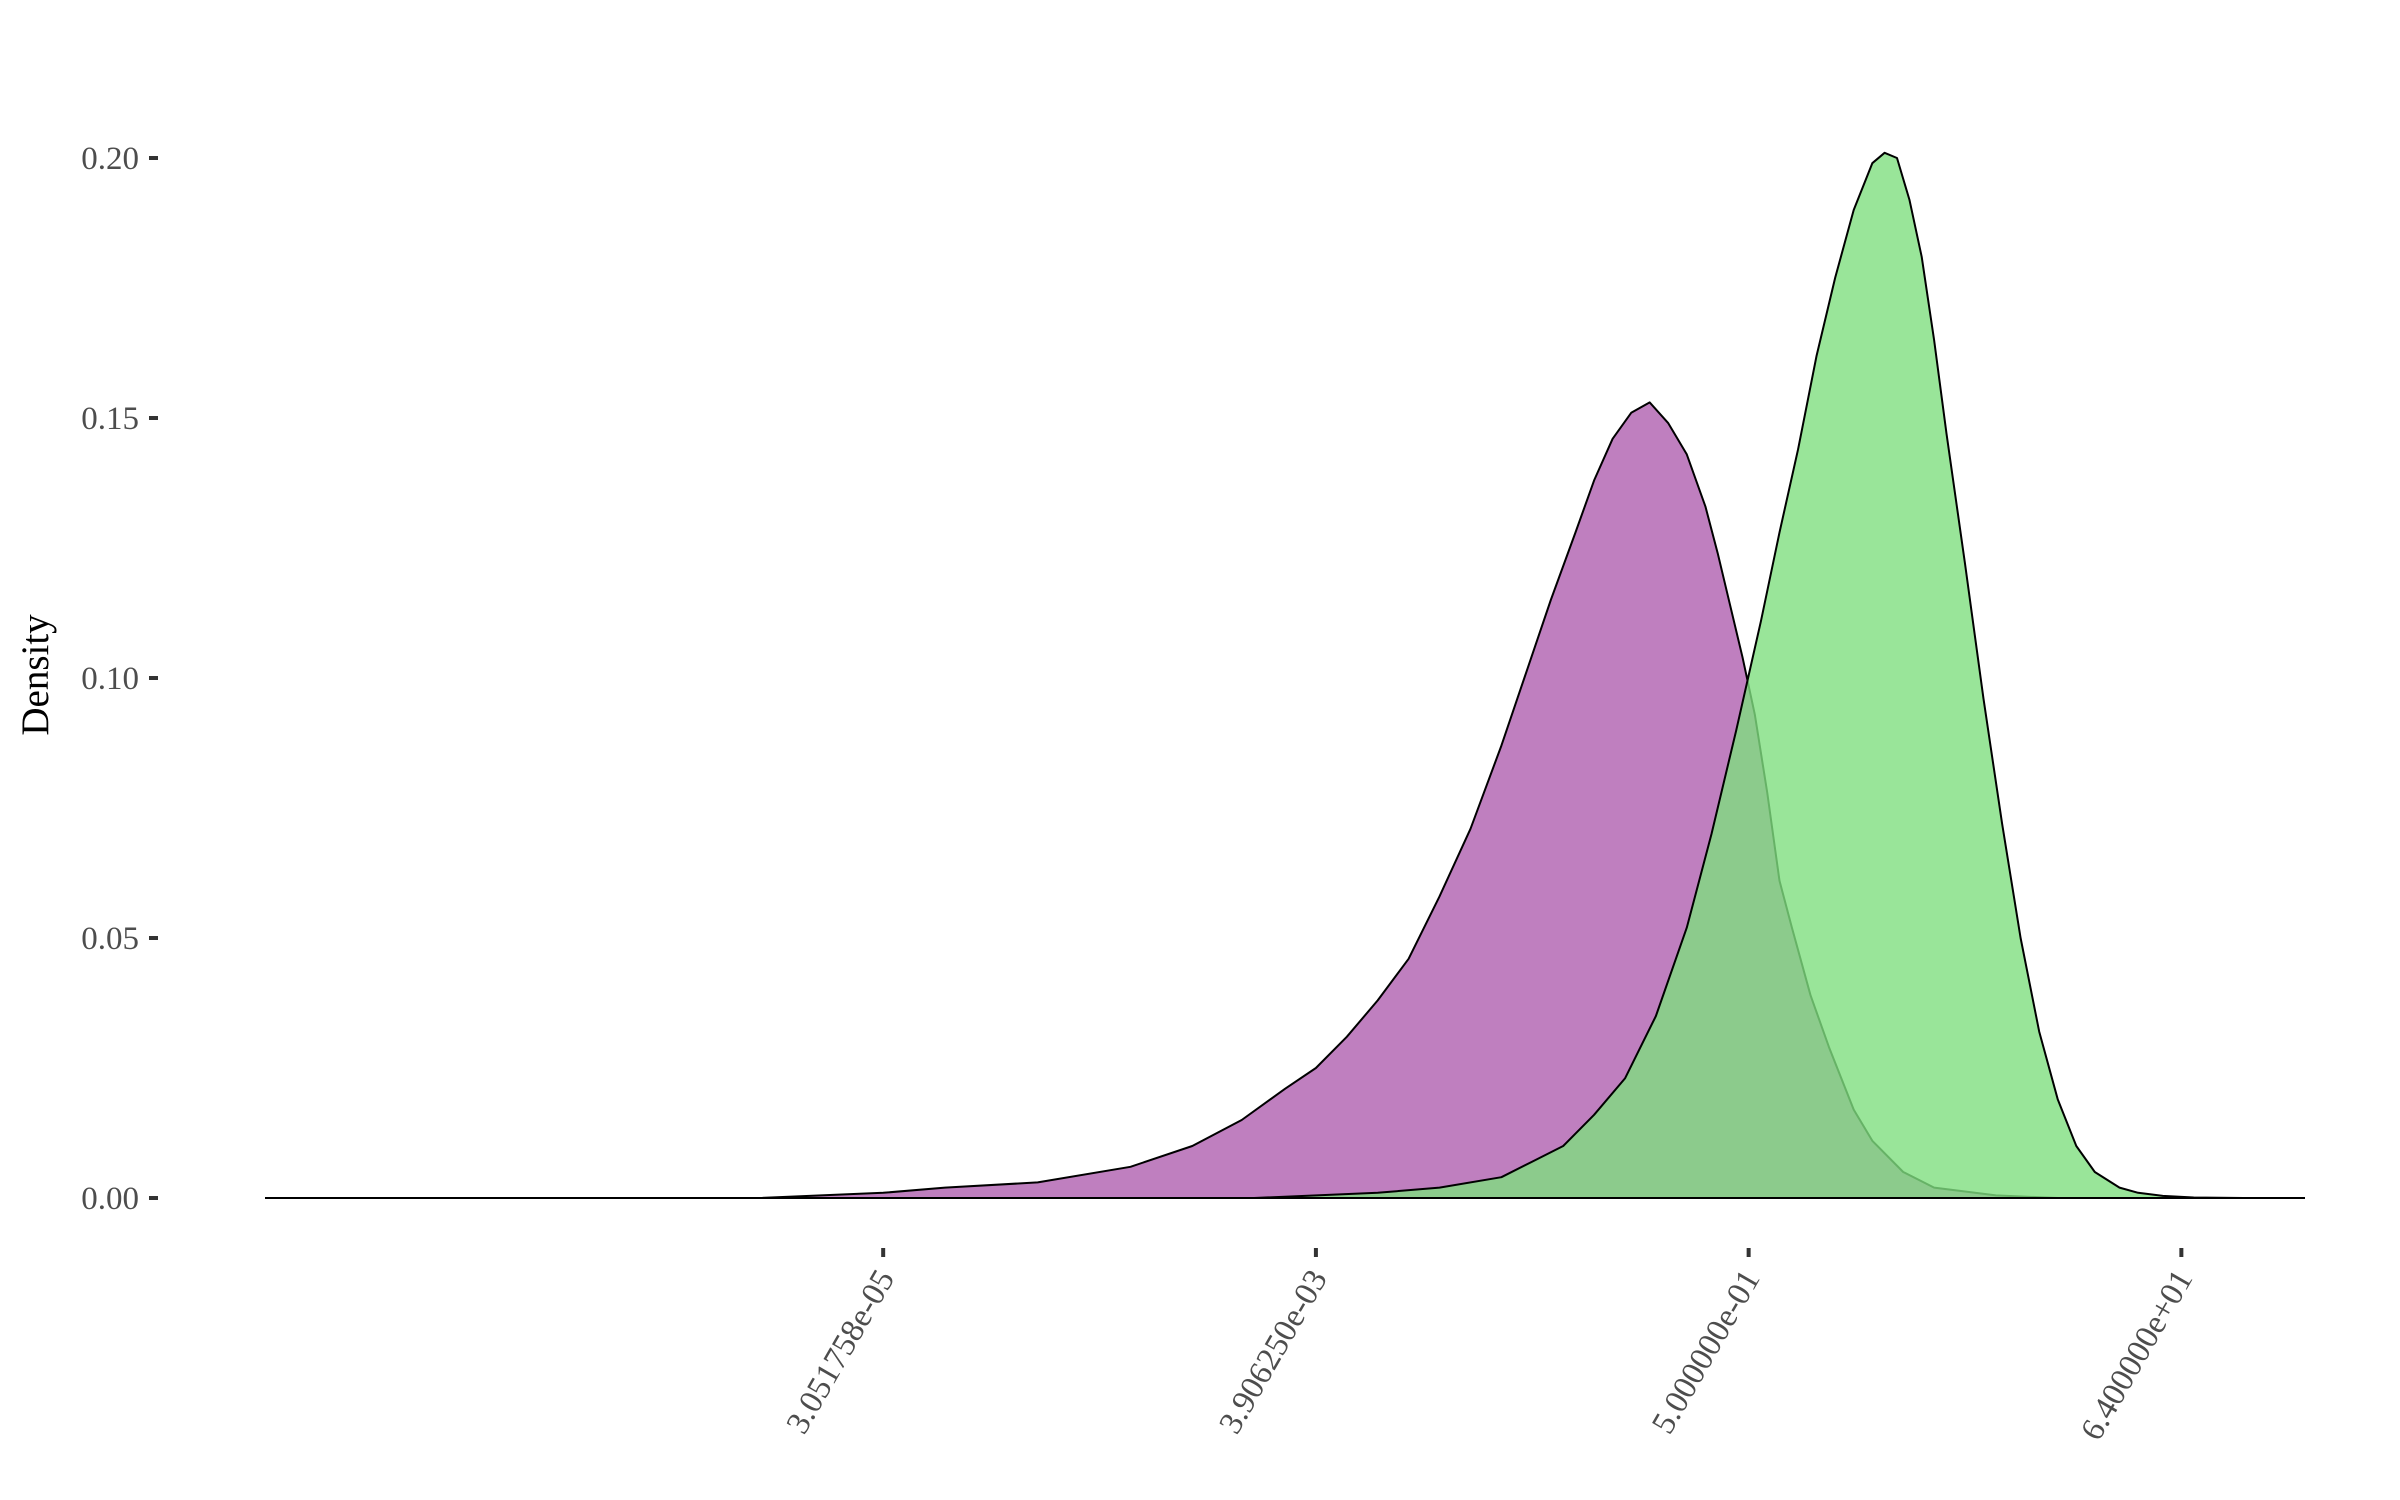  I want to click on x-tick-label: 6.400000e+01, so click(2137, 1355).